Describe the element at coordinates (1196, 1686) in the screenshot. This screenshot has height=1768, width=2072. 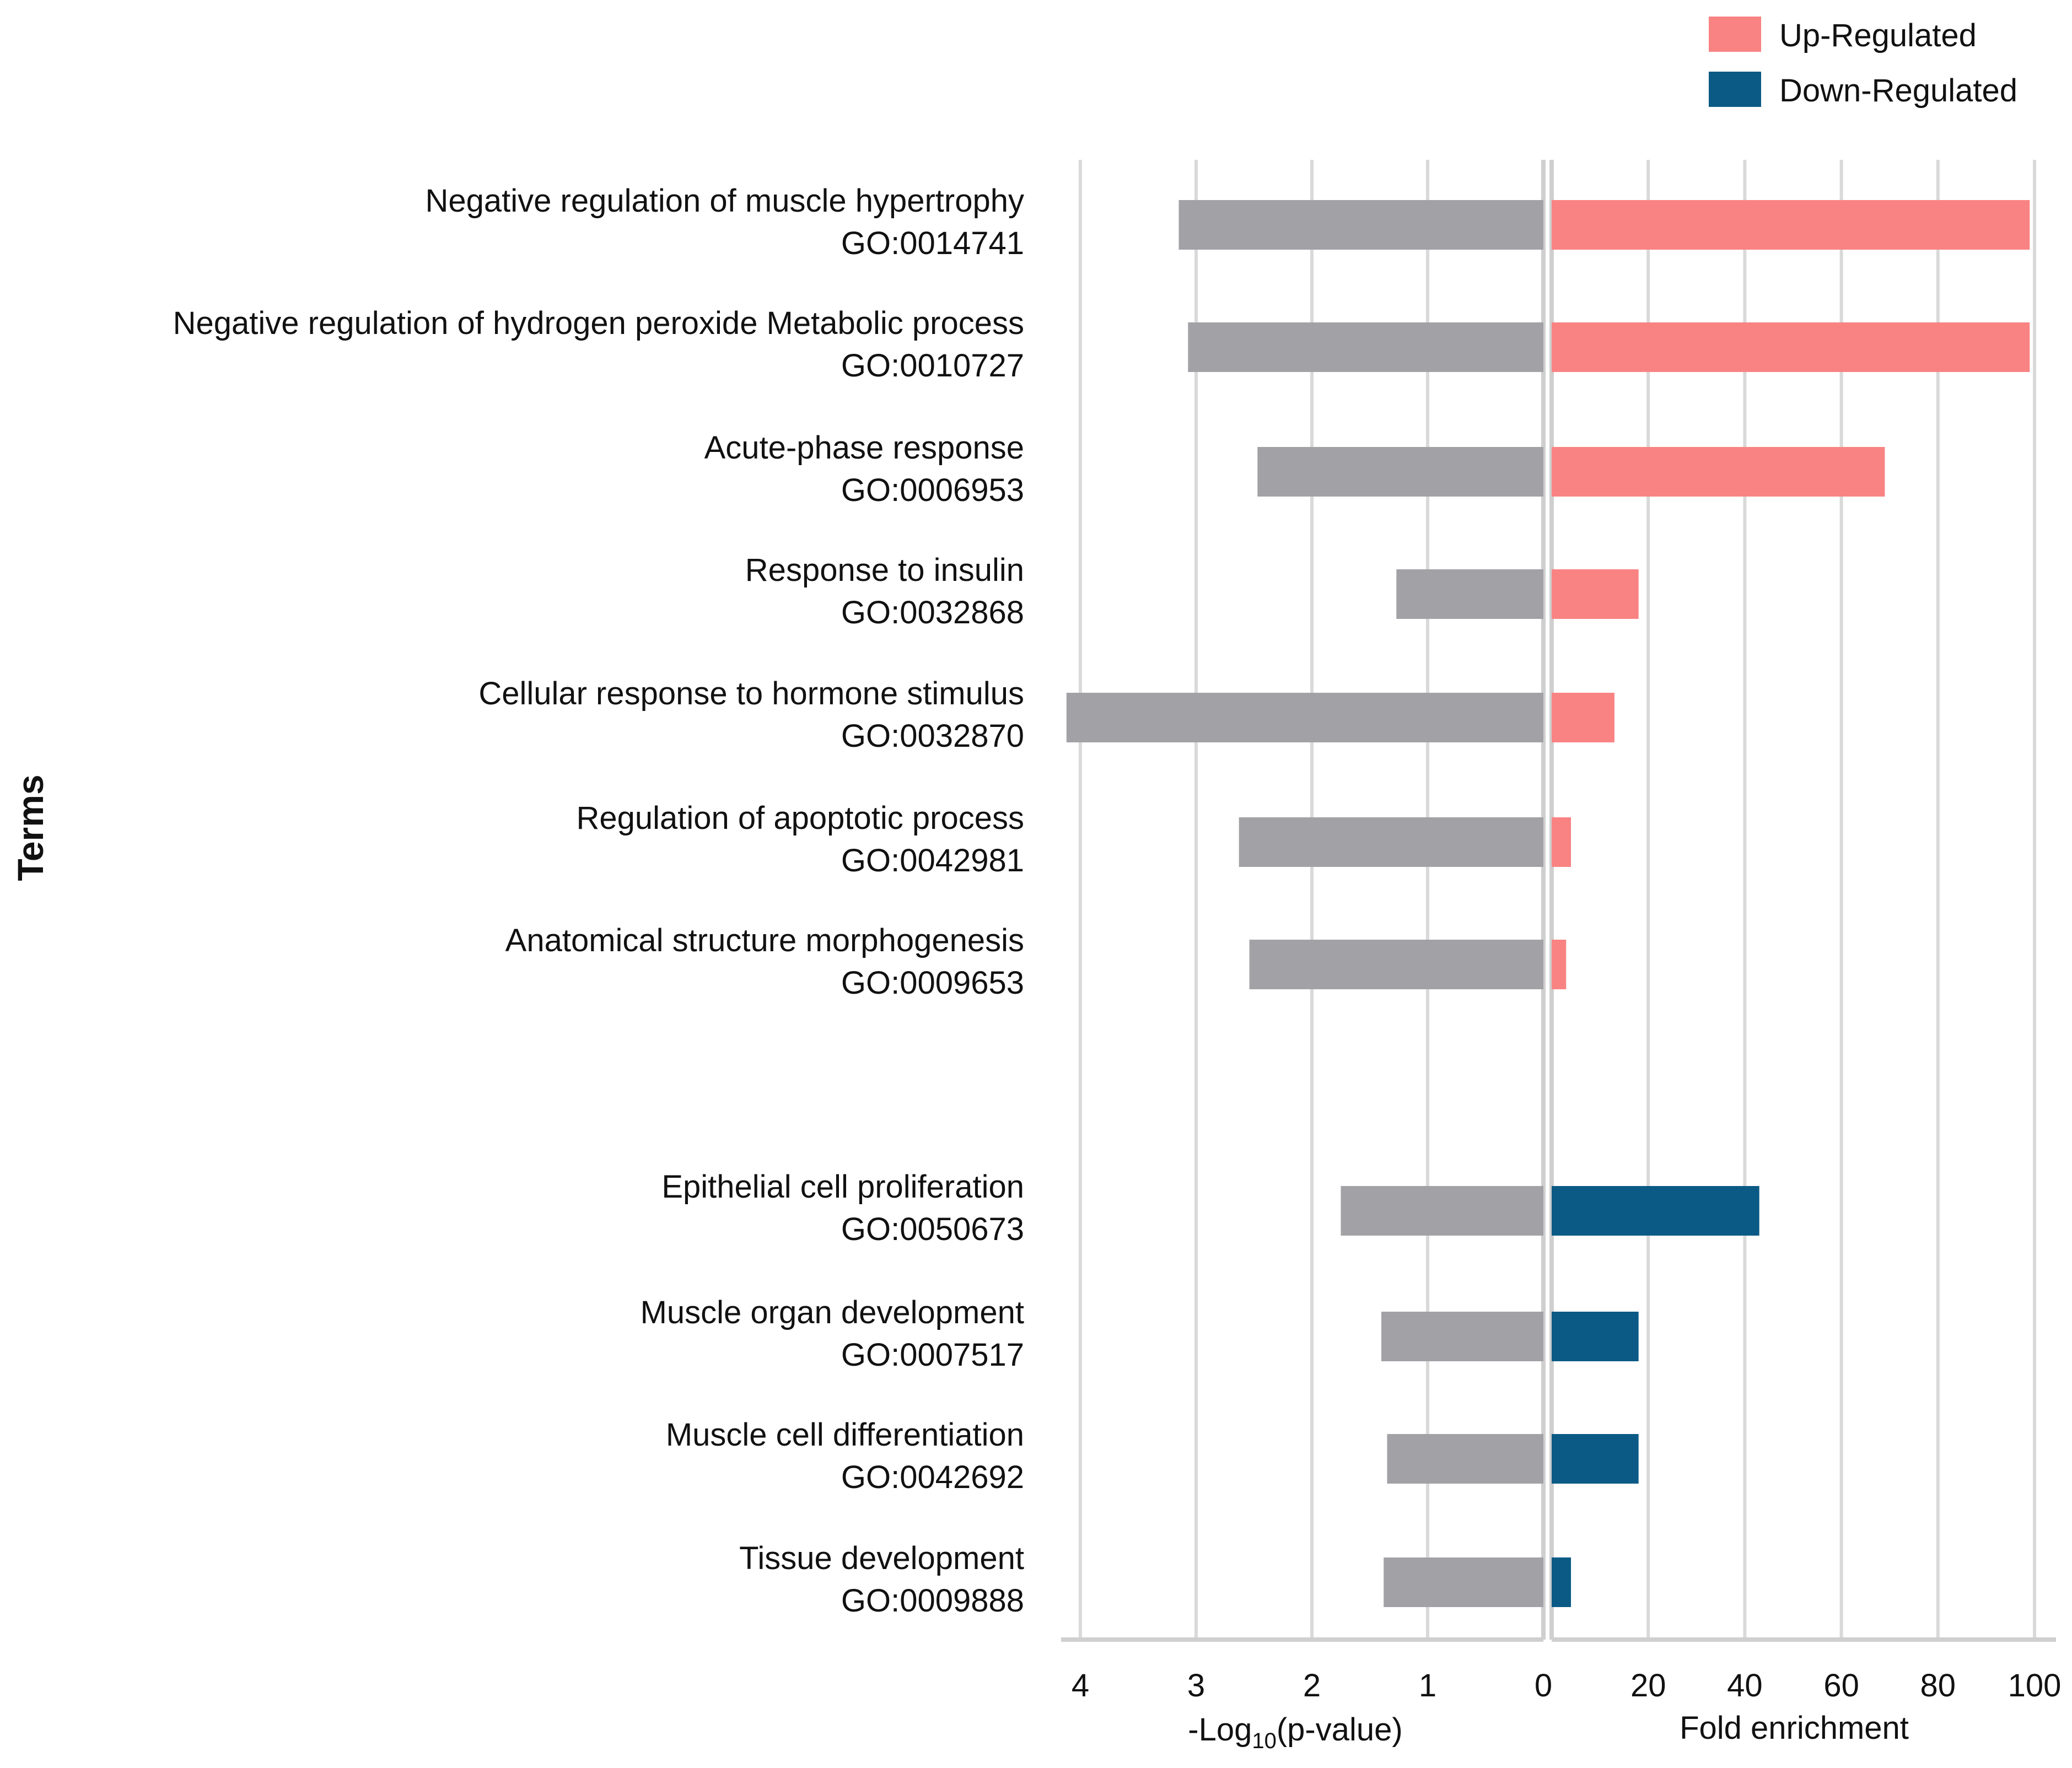
I see `left-tick-label: 3` at that location.